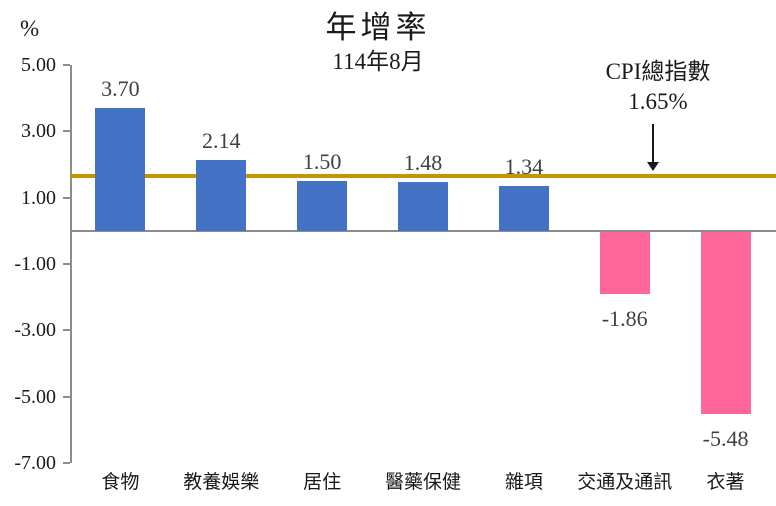 The width and height of the screenshot is (776, 506). I want to click on x-axis-zero-line, so click(423, 230).